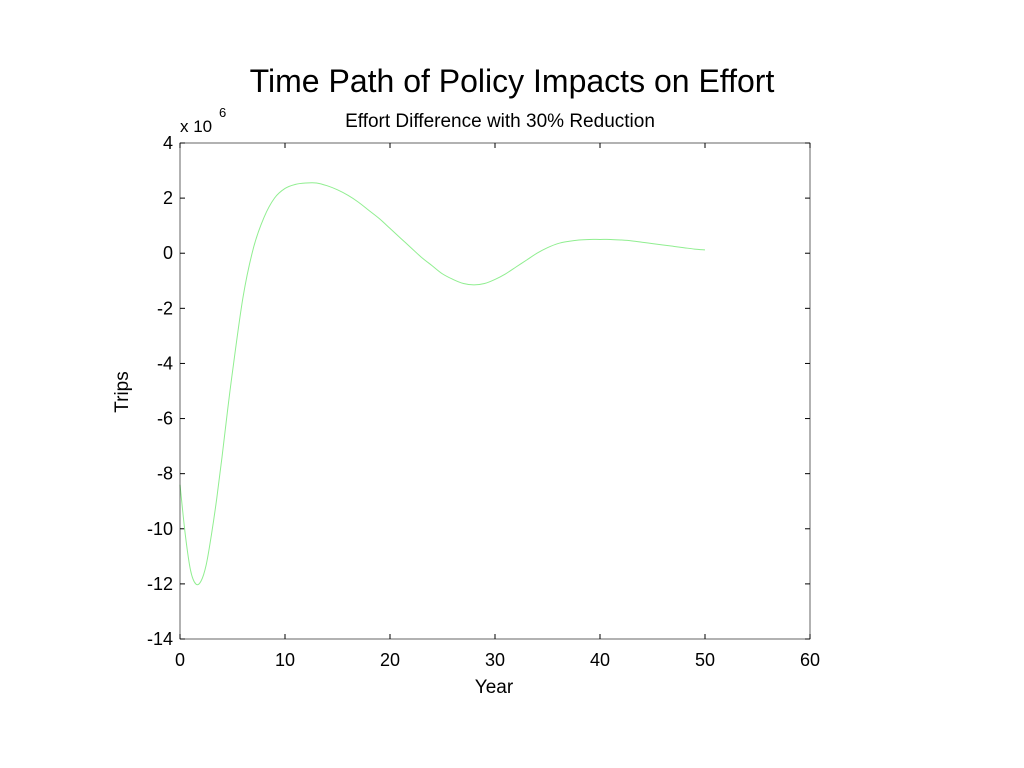 This screenshot has width=1024, height=768. I want to click on y-tick-label: -6, so click(165, 419).